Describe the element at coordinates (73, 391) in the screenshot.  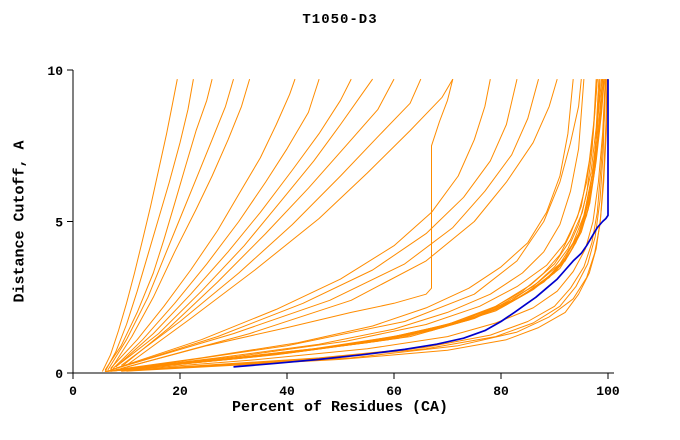
I see `x-tick-label: 0` at that location.